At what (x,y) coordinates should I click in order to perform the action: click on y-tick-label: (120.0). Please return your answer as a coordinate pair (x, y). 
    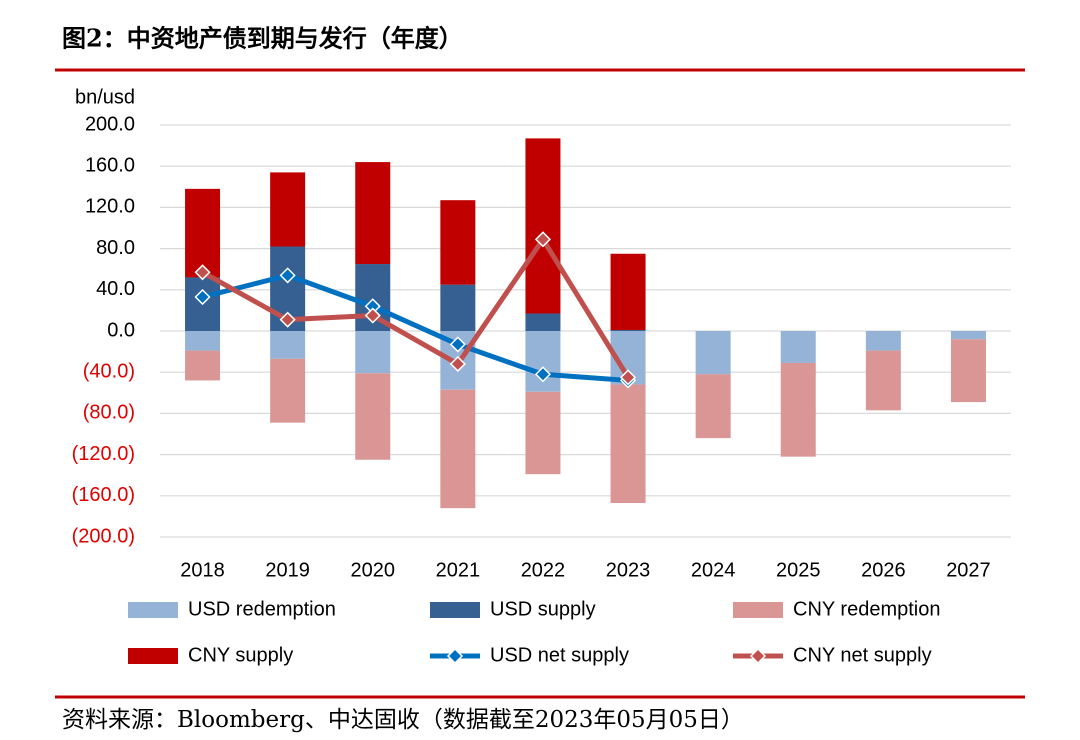
    Looking at the image, I should click on (103, 454).